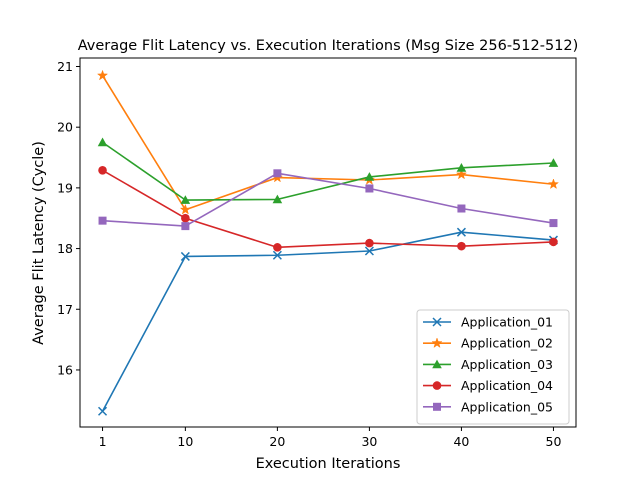 This screenshot has width=640, height=480. I want to click on y-tick-label: 19, so click(65, 187).